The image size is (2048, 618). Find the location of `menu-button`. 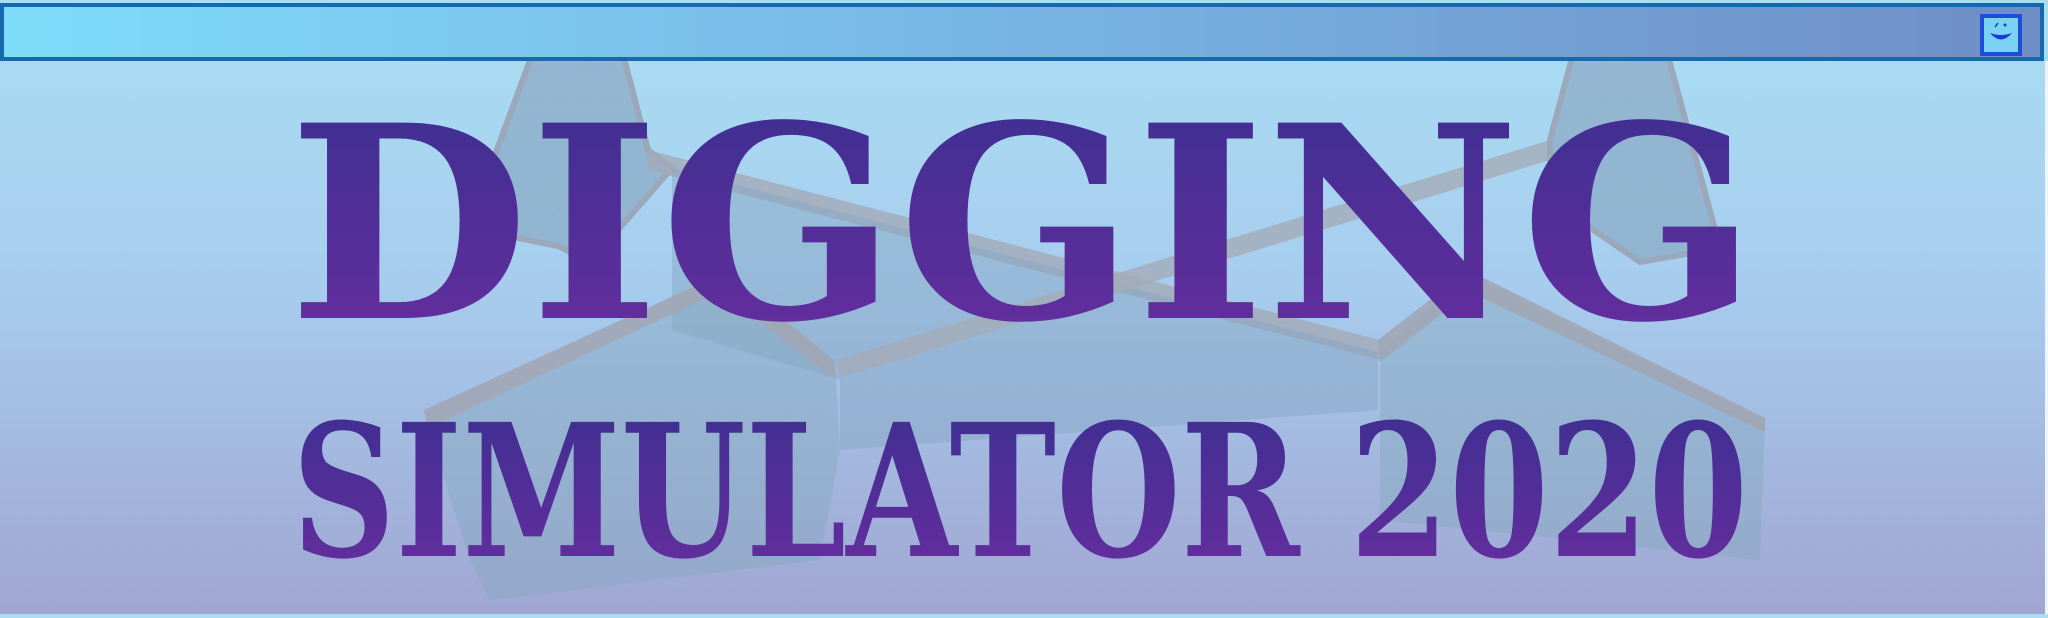

menu-button is located at coordinates (2001, 35).